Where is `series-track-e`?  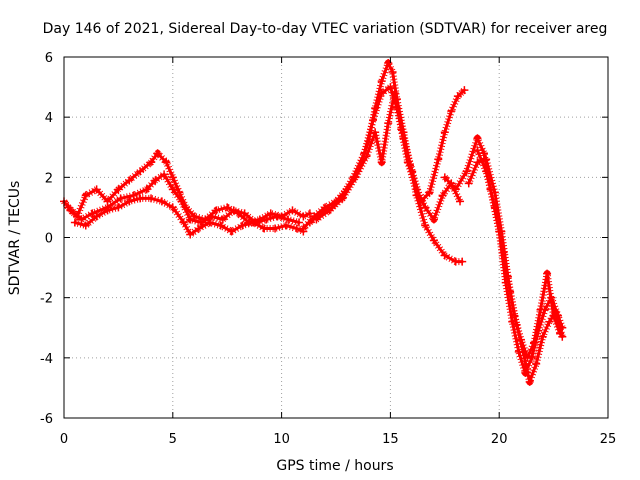
series-track-e is located at coordinates (387, 155).